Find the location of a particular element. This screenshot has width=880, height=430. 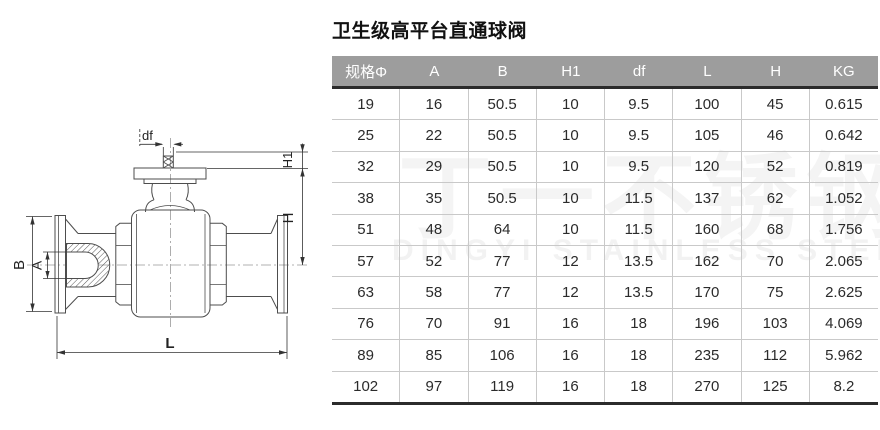

table-cell: 22 is located at coordinates (434, 135).